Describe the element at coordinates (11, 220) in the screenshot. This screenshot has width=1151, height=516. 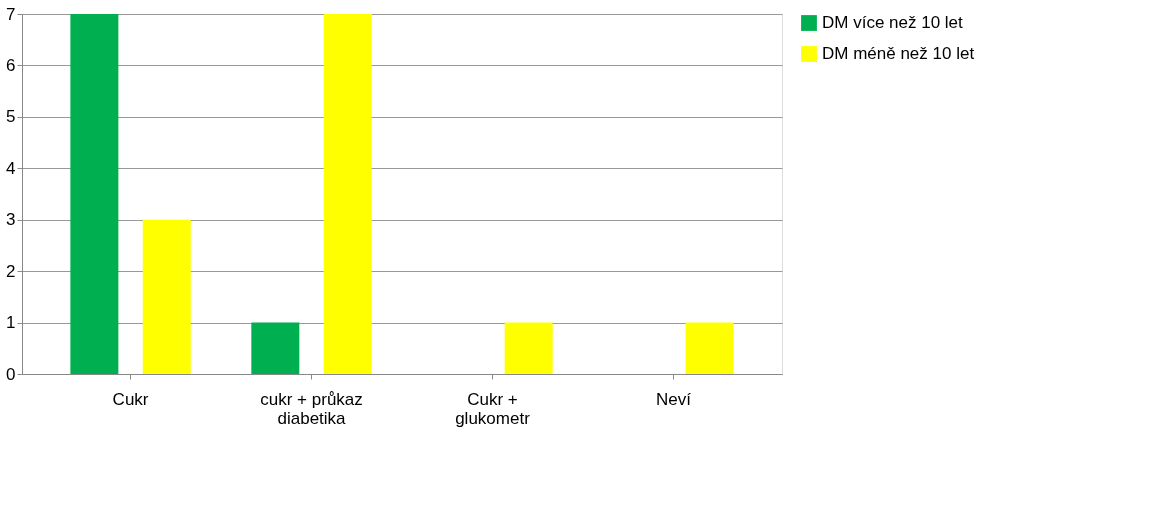
I see `y-tick-label: 3` at that location.